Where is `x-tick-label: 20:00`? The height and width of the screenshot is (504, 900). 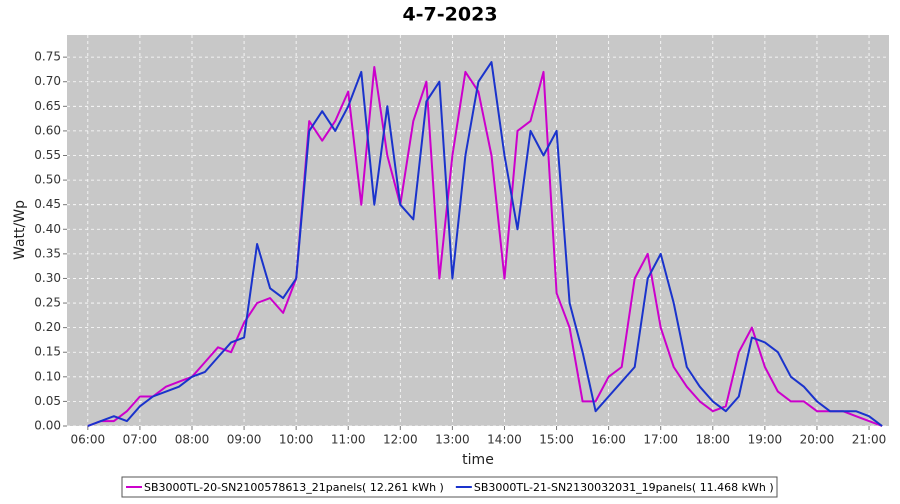
x-tick-label: 20:00 is located at coordinates (817, 440).